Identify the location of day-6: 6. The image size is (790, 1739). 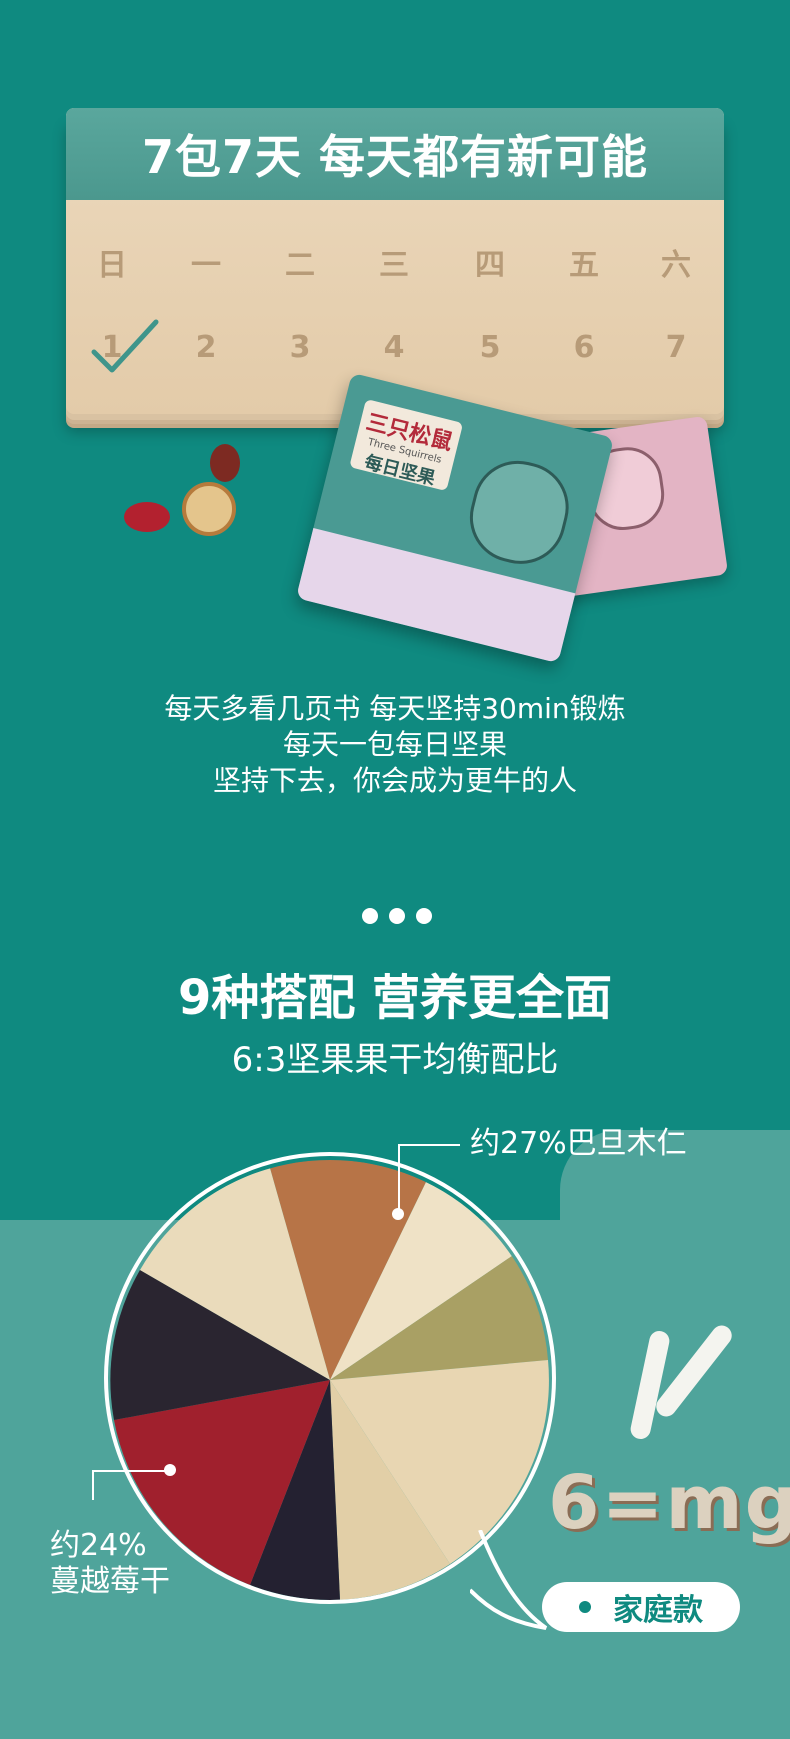
(584, 347).